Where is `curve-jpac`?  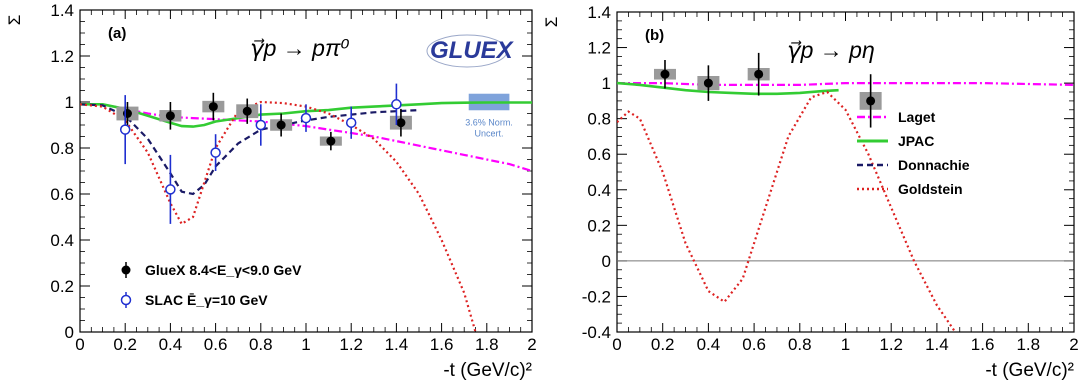 curve-jpac is located at coordinates (728, 88).